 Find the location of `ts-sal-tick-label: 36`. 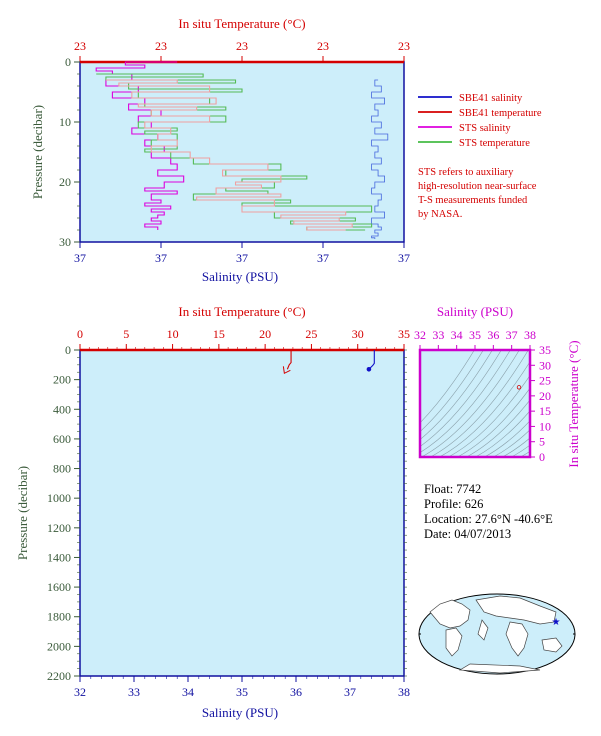

ts-sal-tick-label: 36 is located at coordinates (493, 335).